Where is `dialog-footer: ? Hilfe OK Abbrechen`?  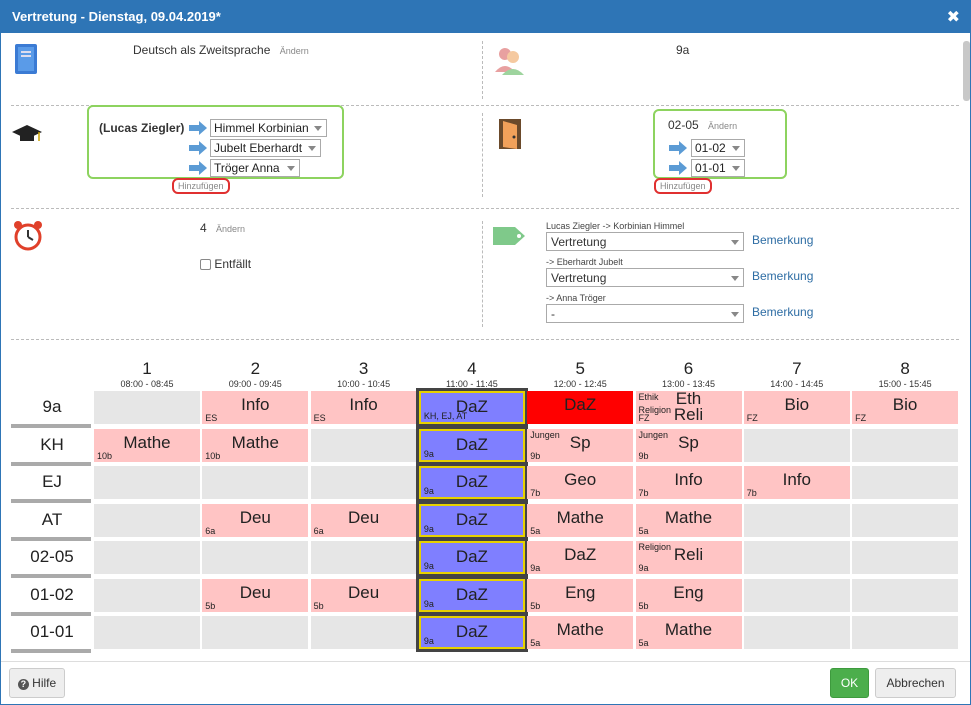 dialog-footer: ? Hilfe OK Abbrechen is located at coordinates (485, 683).